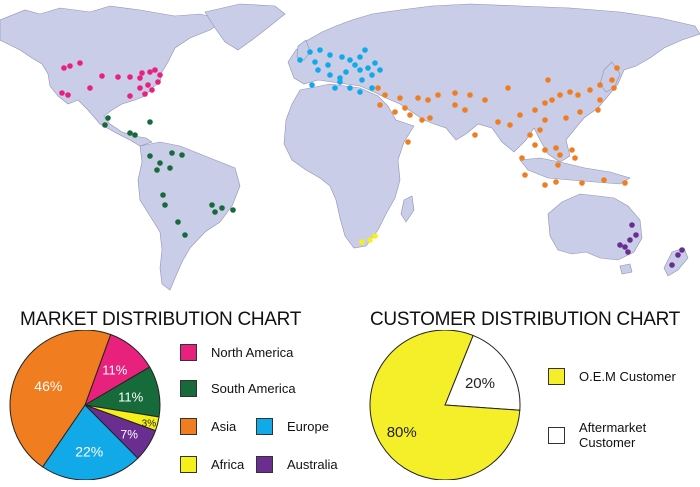 Image resolution: width=700 pixels, height=487 pixels. Describe the element at coordinates (445, 405) in the screenshot. I see `customer-pie-chart: 20% 80%` at that location.